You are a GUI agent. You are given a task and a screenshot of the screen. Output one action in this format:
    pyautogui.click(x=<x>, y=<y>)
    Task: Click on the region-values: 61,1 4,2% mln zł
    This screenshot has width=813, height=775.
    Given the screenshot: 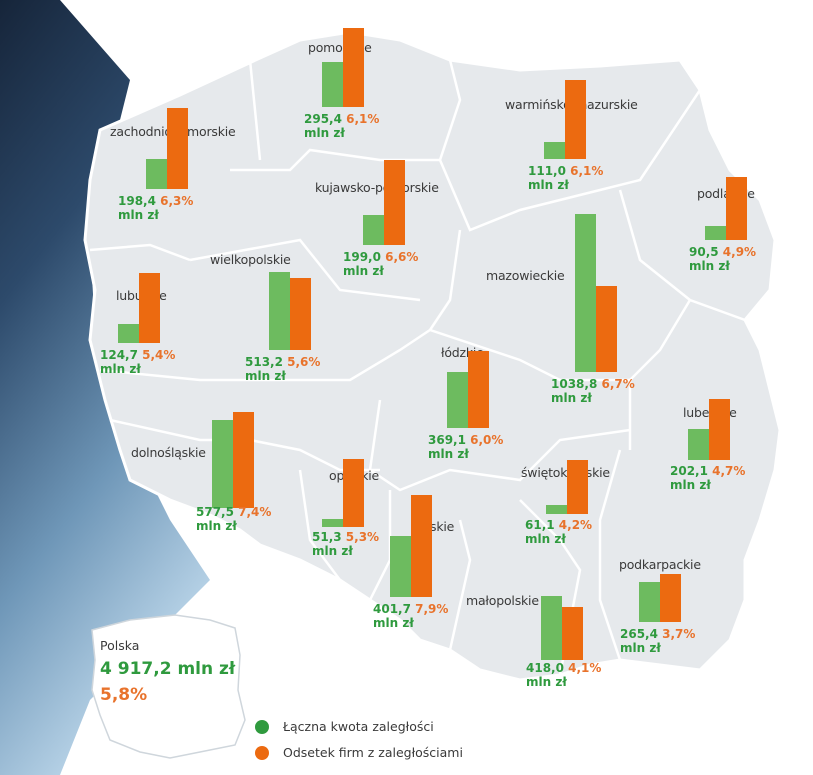 What is the action you would take?
    pyautogui.click(x=558, y=532)
    